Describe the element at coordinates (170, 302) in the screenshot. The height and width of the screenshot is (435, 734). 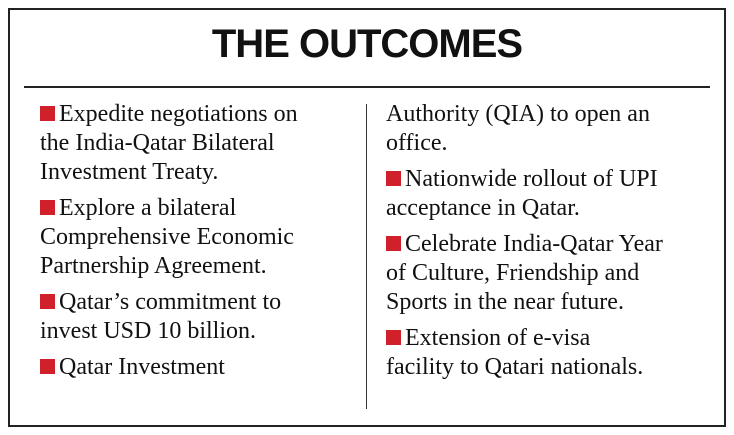
I see `item-text: Qatar’s commitment to` at that location.